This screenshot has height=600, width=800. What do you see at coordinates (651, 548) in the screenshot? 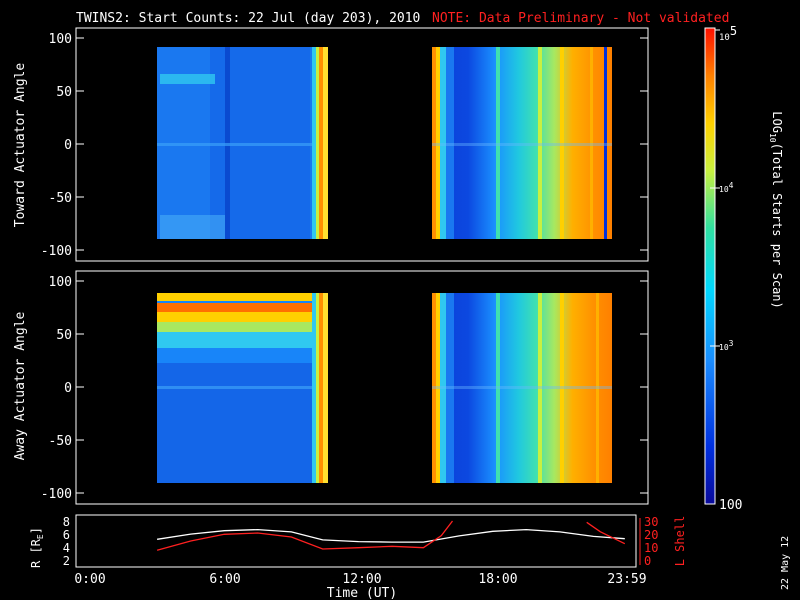
I see `l-tick-10: 10` at bounding box center [651, 548].